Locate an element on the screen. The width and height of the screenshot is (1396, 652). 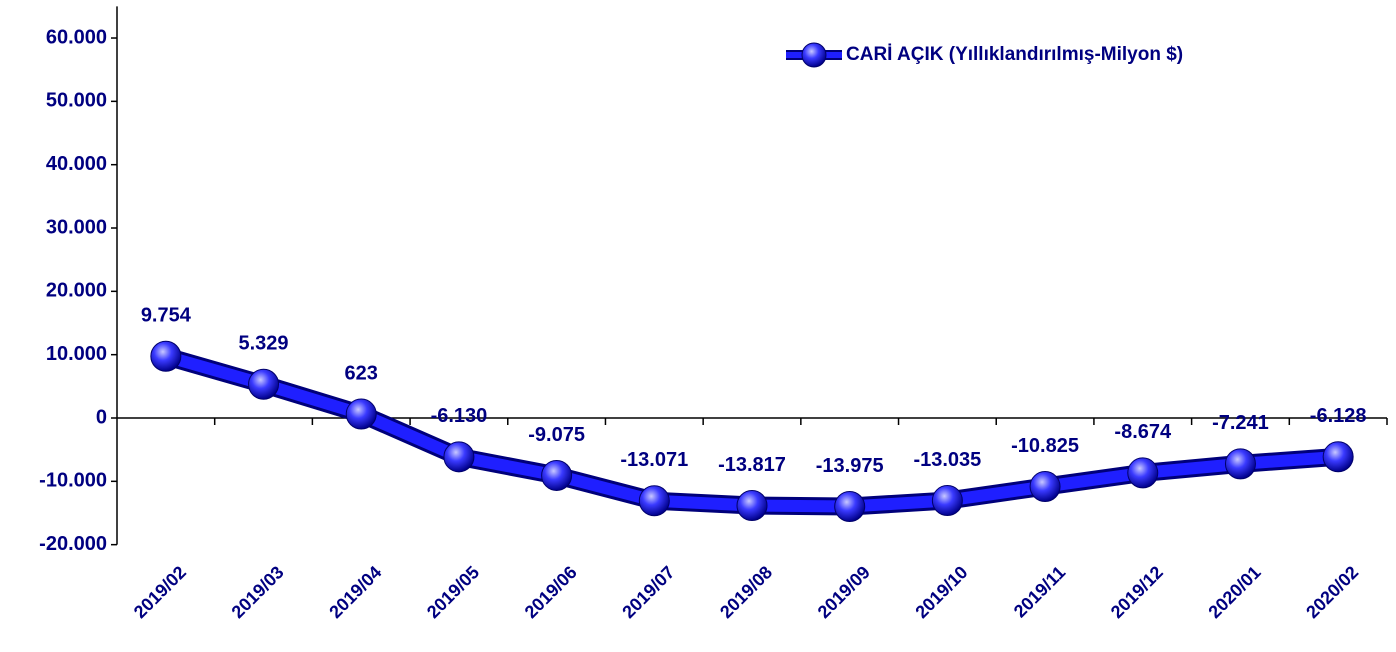
data-label: -10.825 is located at coordinates (1045, 446).